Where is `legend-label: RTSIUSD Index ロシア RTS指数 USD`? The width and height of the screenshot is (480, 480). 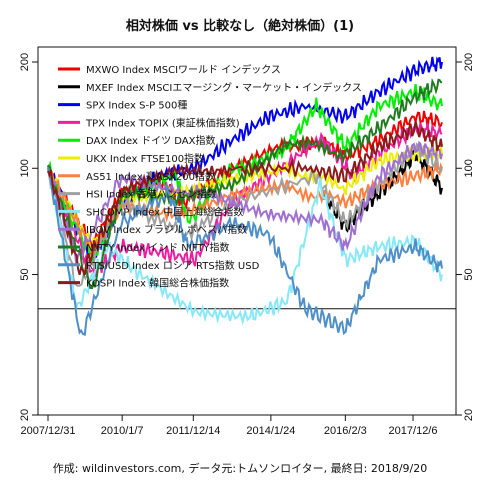
legend-label: RTSIUSD Index ロシア RTS指数 USD is located at coordinates (173, 265).